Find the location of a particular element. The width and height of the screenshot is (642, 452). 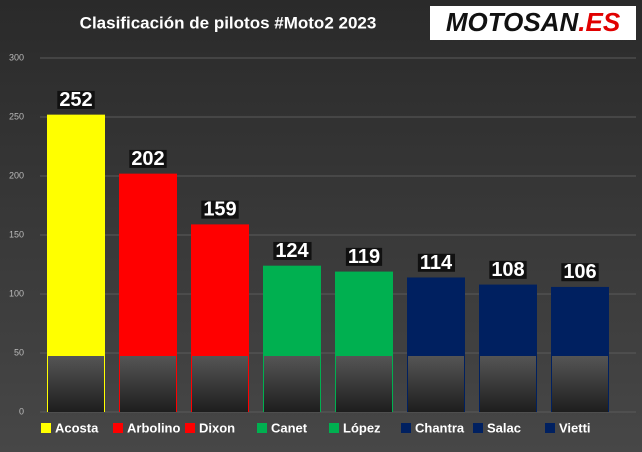

logo-main: MOTOSAN is located at coordinates (513, 22).